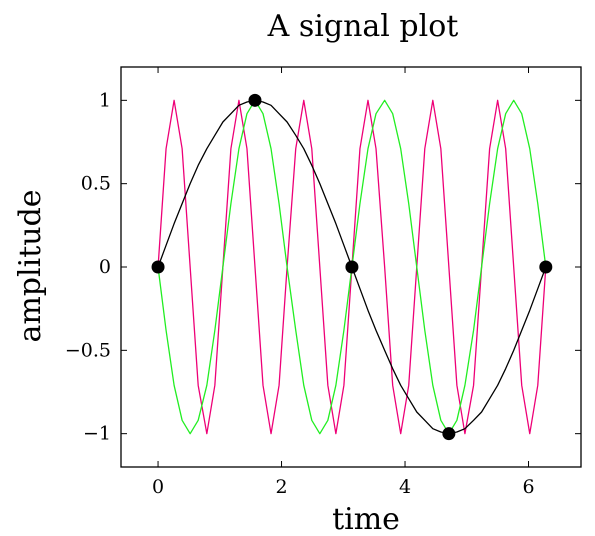  What do you see at coordinates (158, 487) in the screenshot?
I see `x-tick-label: 0` at bounding box center [158, 487].